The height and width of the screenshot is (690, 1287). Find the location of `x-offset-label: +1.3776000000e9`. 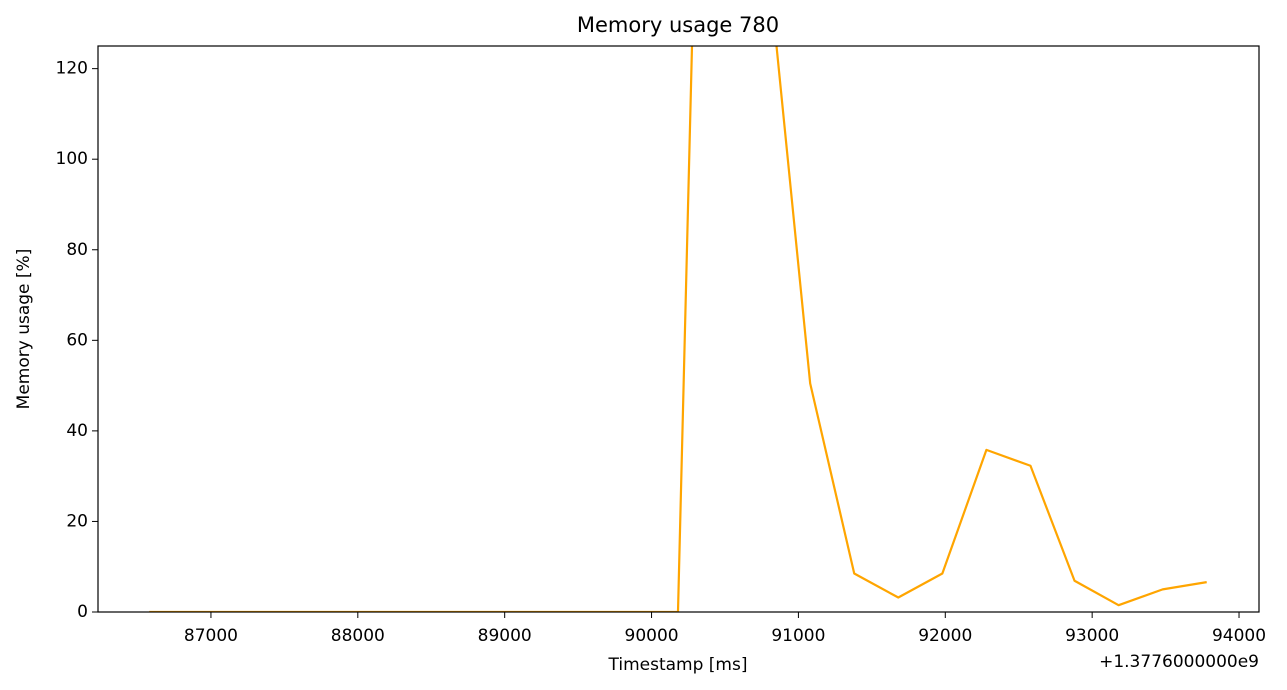

x-offset-label: +1.3776000000e9 is located at coordinates (1179, 662).